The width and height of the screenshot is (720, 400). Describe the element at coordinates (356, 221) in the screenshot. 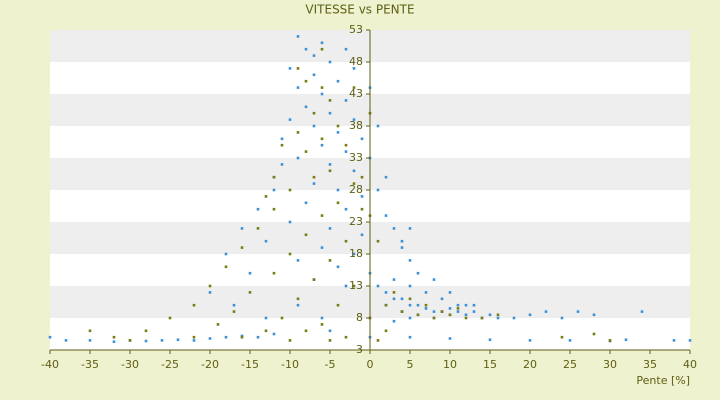

I see `y-tick-label: 23` at that location.